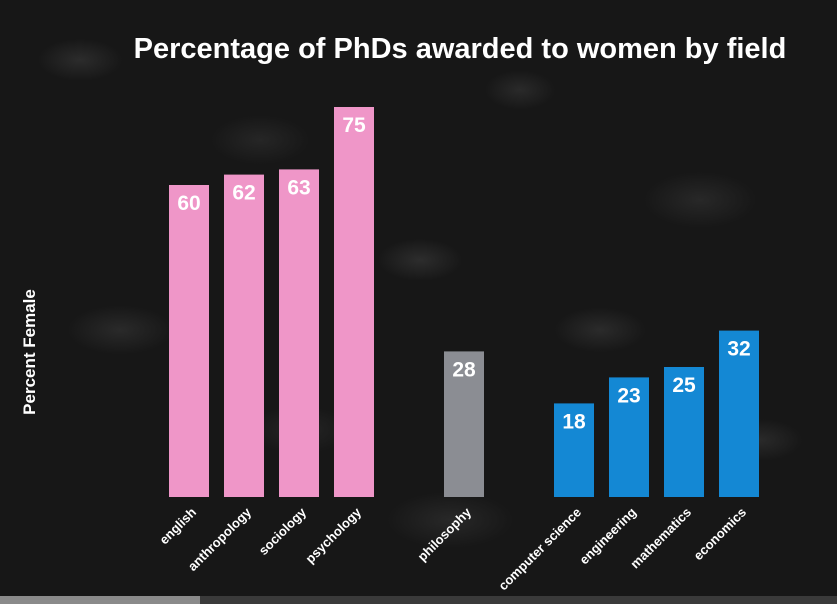 This screenshot has height=604, width=837. Describe the element at coordinates (244, 335) in the screenshot. I see `bar-anthropology` at that location.